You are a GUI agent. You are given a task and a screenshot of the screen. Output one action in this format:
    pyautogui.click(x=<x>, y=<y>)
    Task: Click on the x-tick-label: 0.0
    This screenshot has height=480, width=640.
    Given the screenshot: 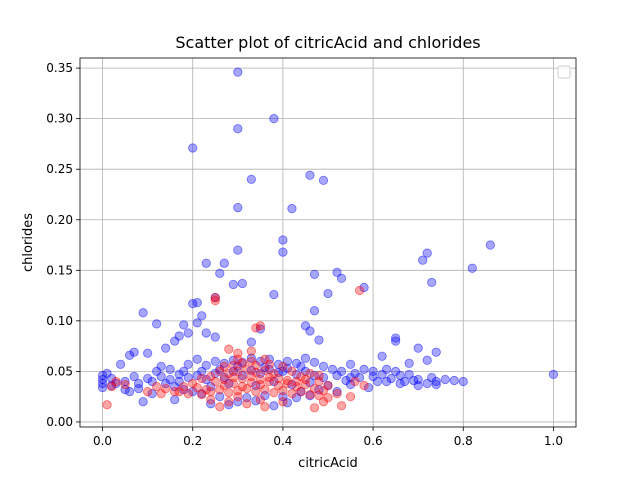 What is the action you would take?
    pyautogui.click(x=102, y=441)
    